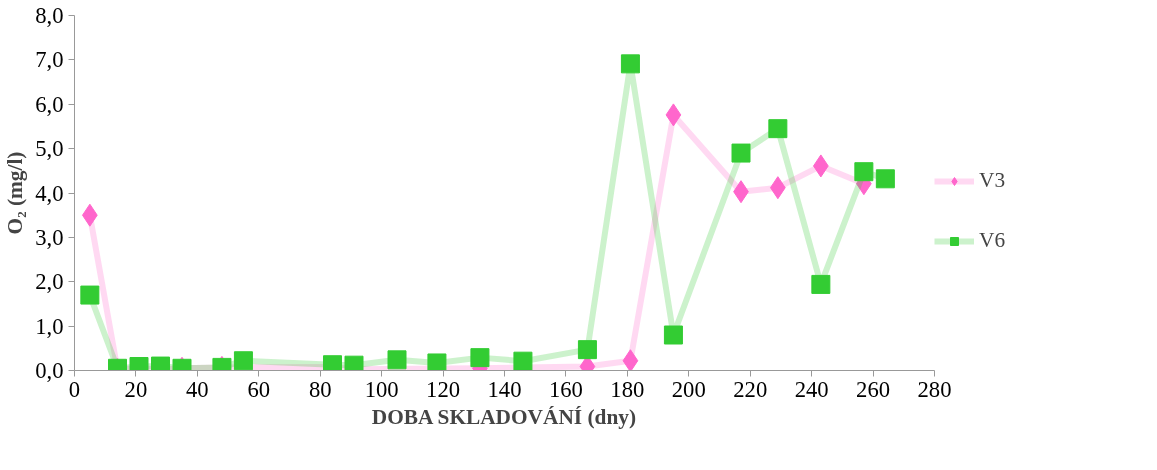  I want to click on legend-label: V6, so click(992, 240).